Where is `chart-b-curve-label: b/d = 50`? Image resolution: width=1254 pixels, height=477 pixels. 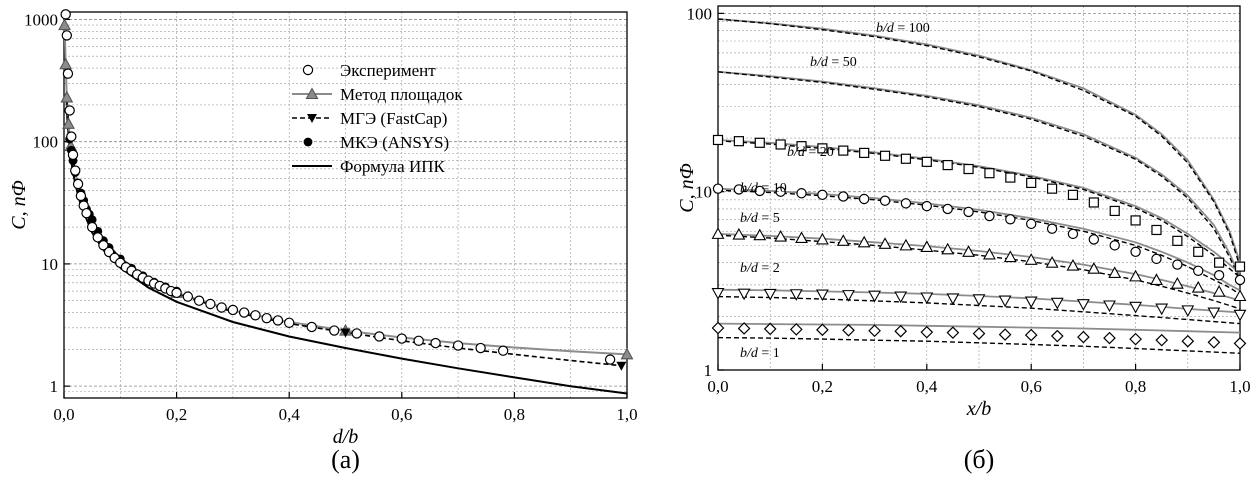
chart-b-curve-label: b/d = 50 is located at coordinates (833, 62).